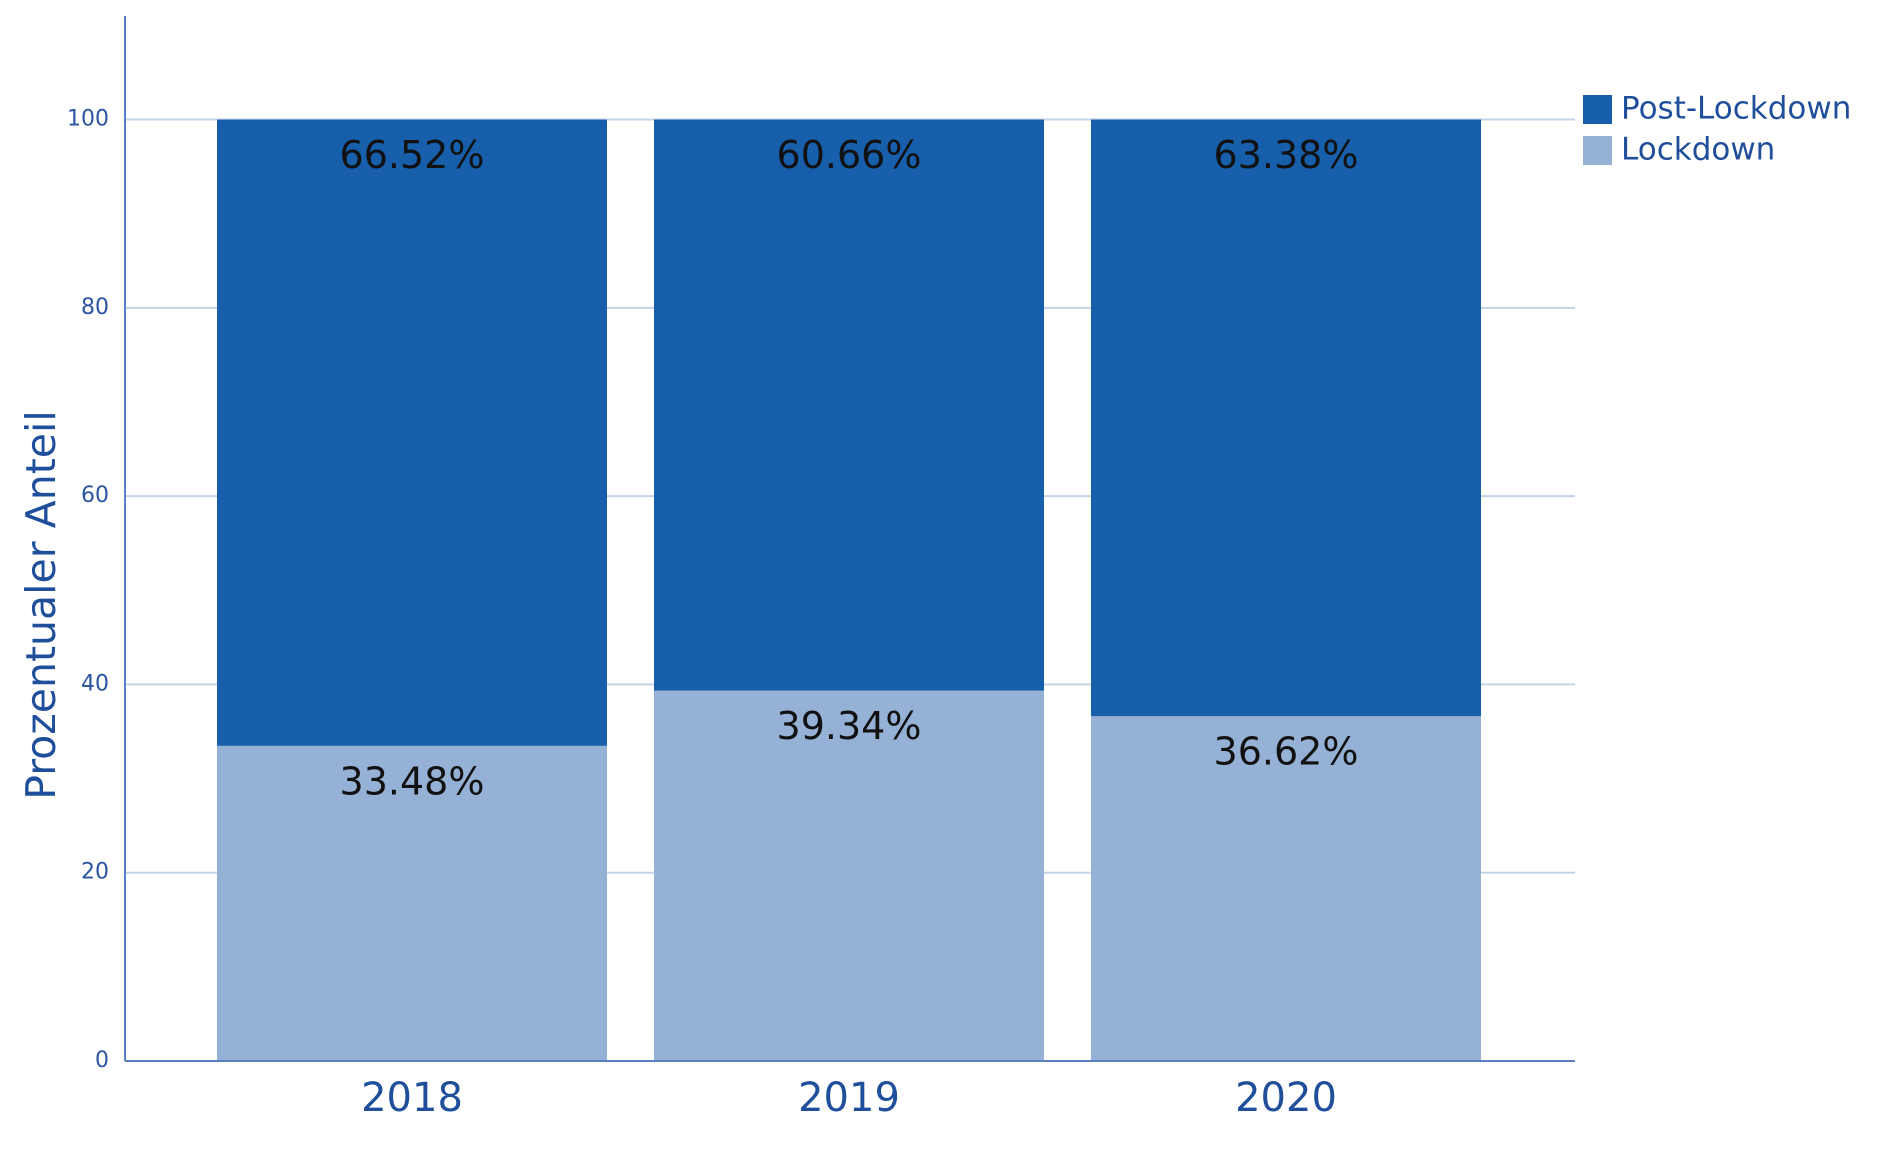 The height and width of the screenshot is (1153, 1900). Describe the element at coordinates (1698, 150) in the screenshot. I see `legend-label: Lockdown` at that location.